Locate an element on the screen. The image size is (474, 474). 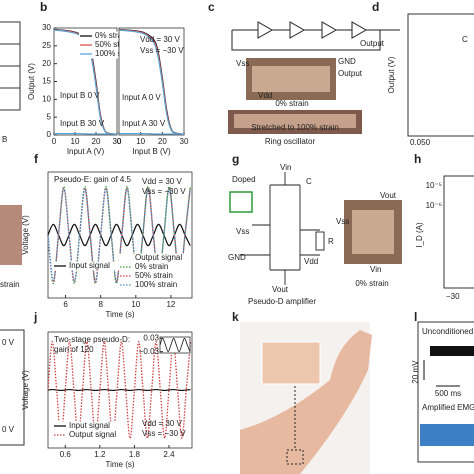
sensor-box is located at coordinates (295, 457).